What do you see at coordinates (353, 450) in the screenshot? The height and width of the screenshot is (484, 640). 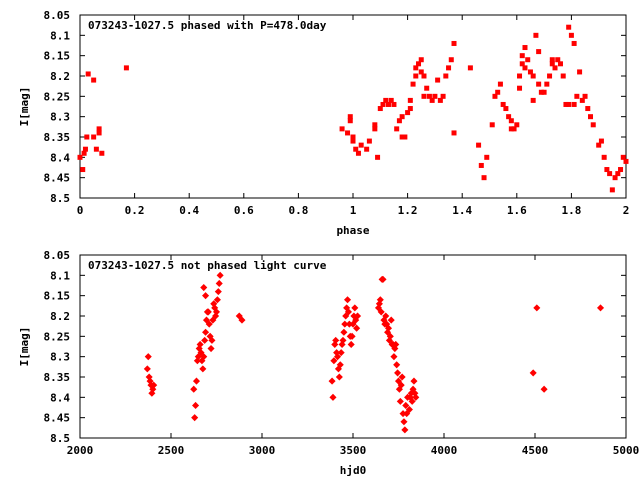 I see `unphased-x-tick-label: 3500` at bounding box center [353, 450].